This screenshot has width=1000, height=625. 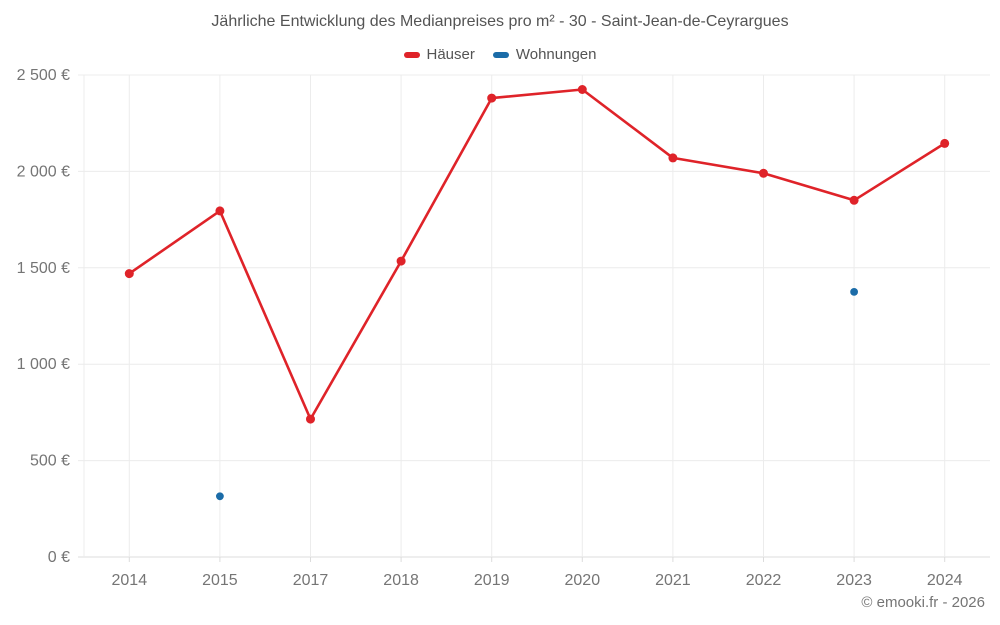 What do you see at coordinates (311, 580) in the screenshot?
I see `x-tick-label: 2017` at bounding box center [311, 580].